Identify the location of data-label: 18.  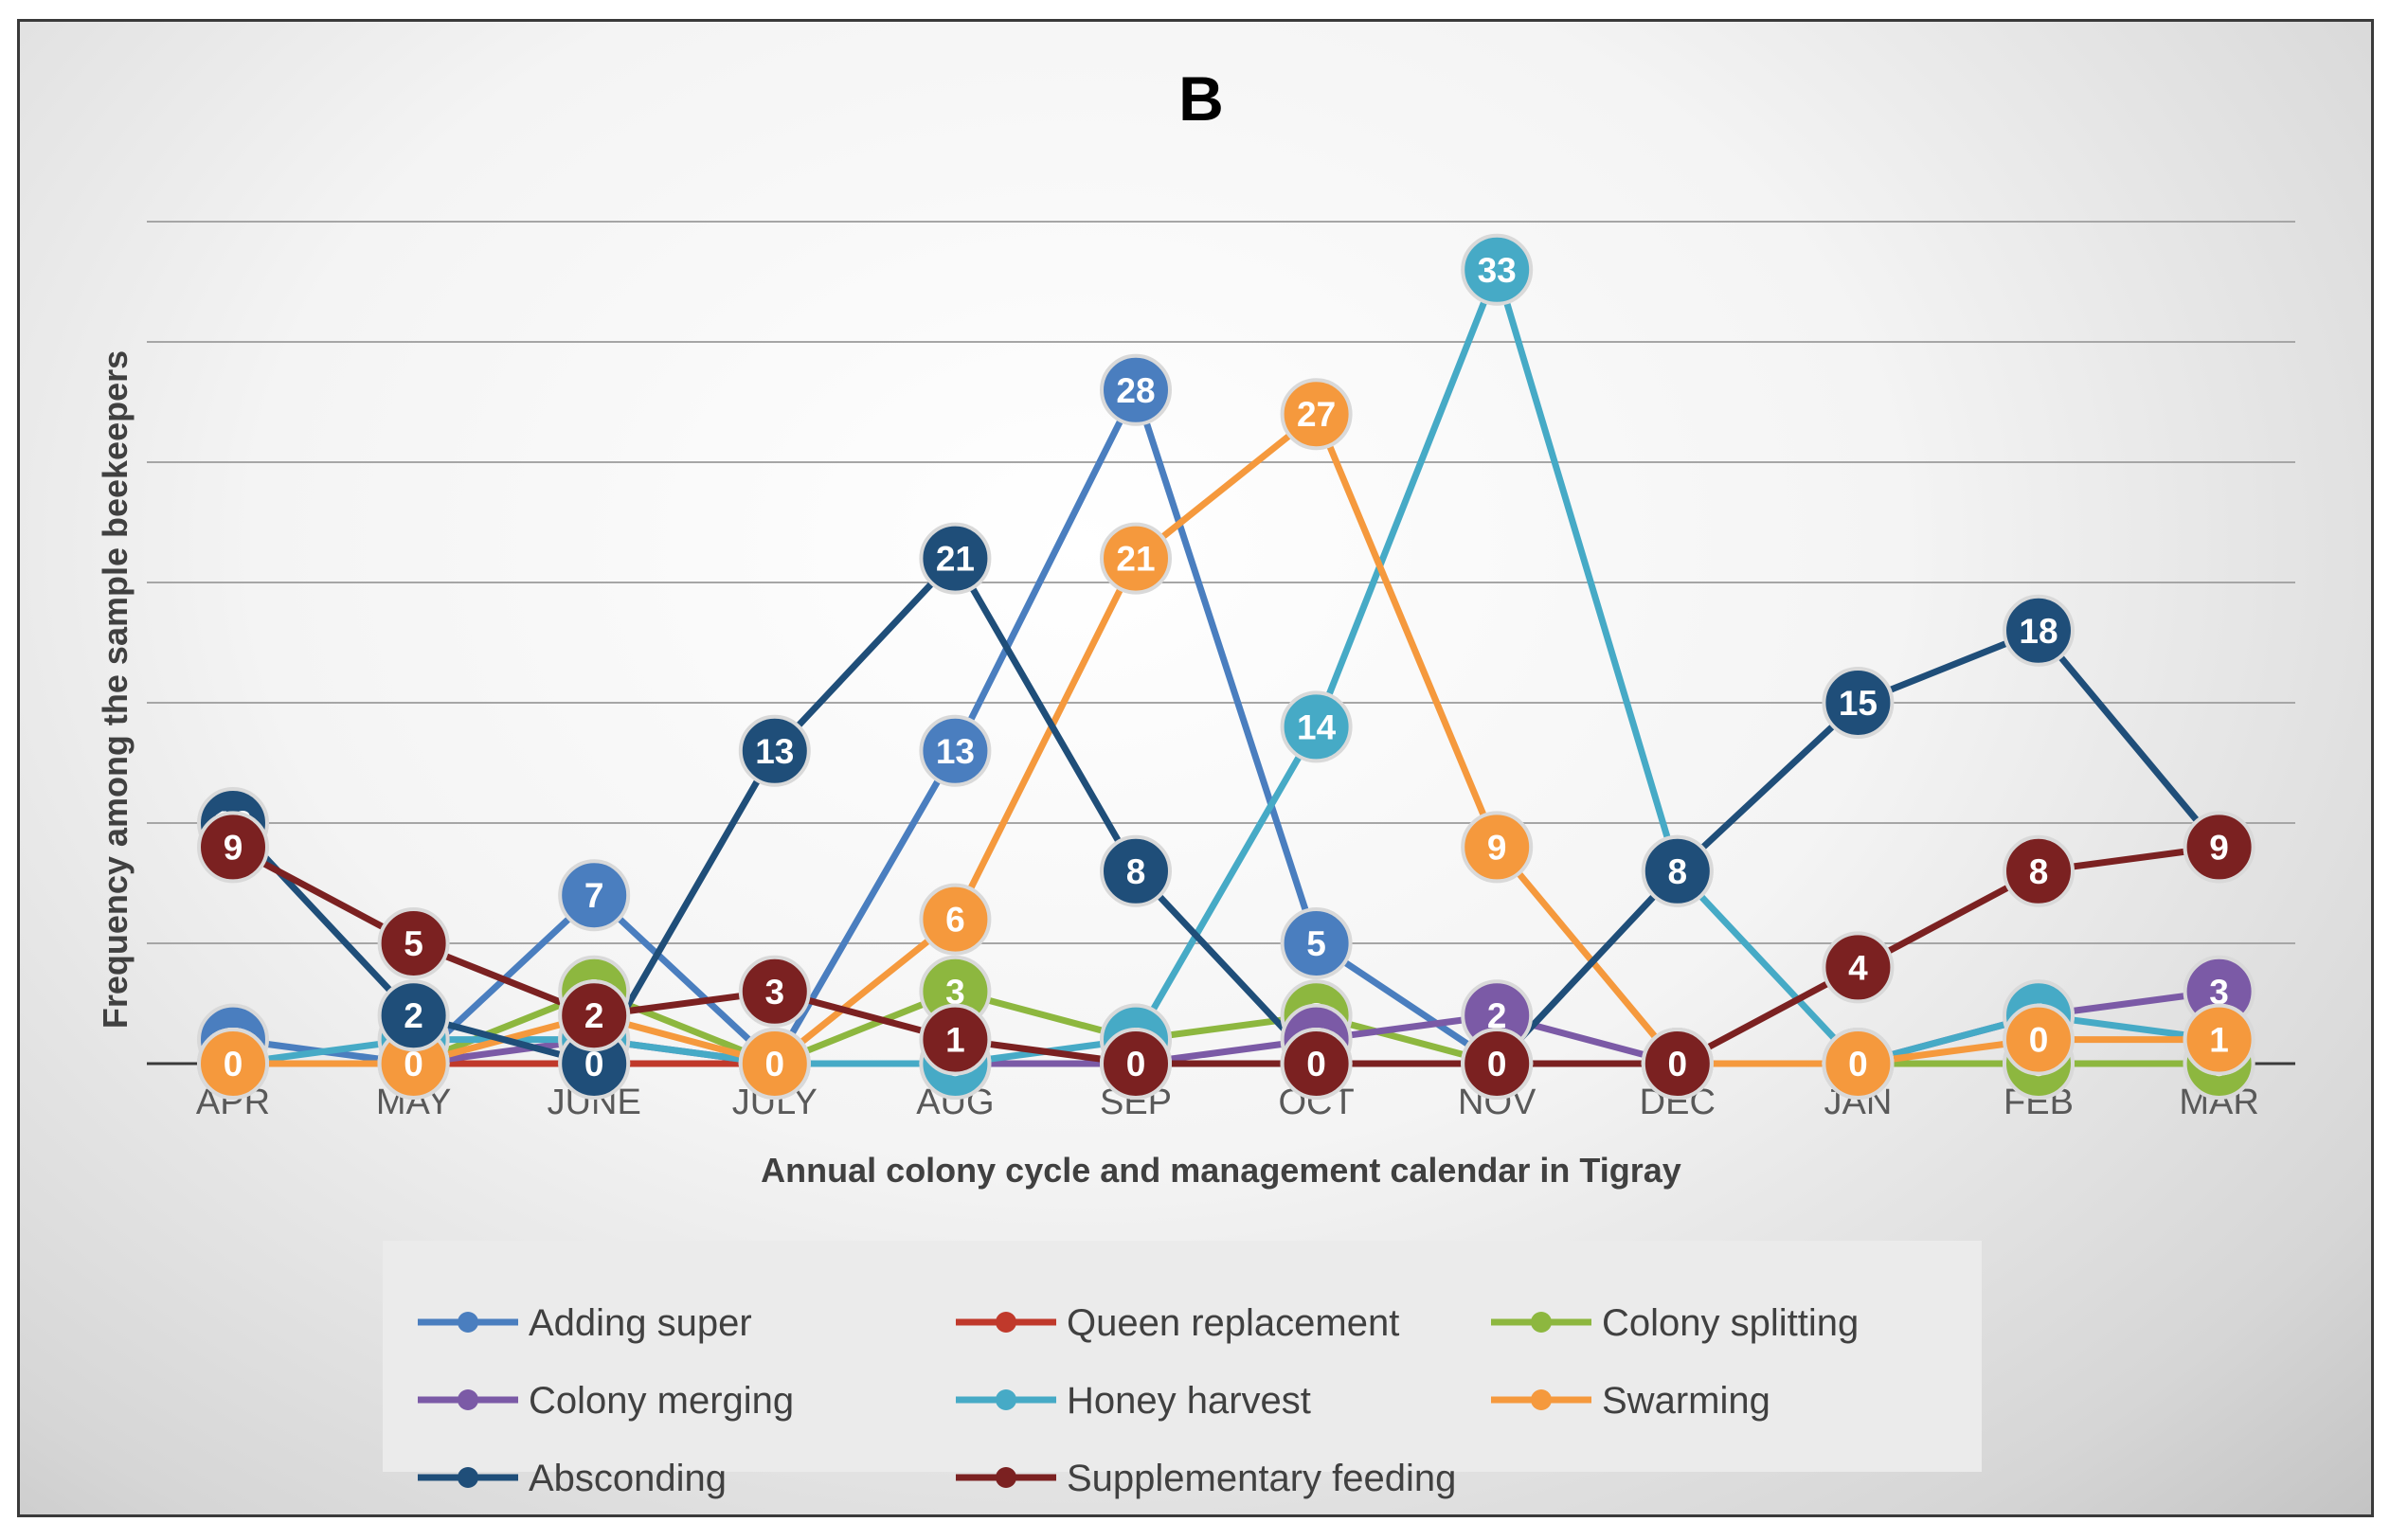
(2038, 631).